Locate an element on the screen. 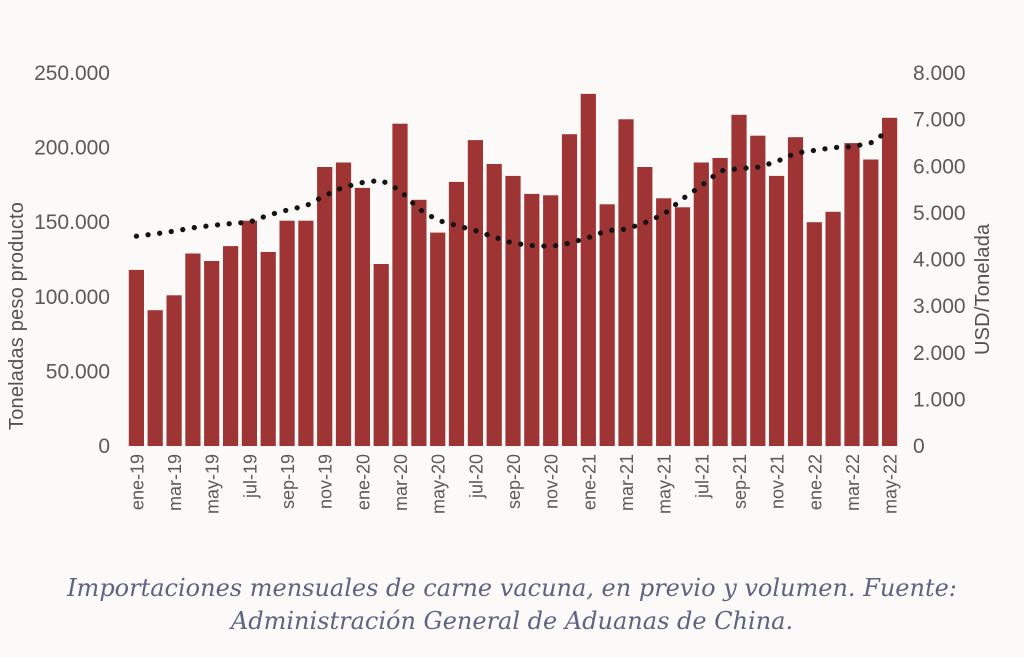  x-tick-label: jul-21 is located at coordinates (702, 476).